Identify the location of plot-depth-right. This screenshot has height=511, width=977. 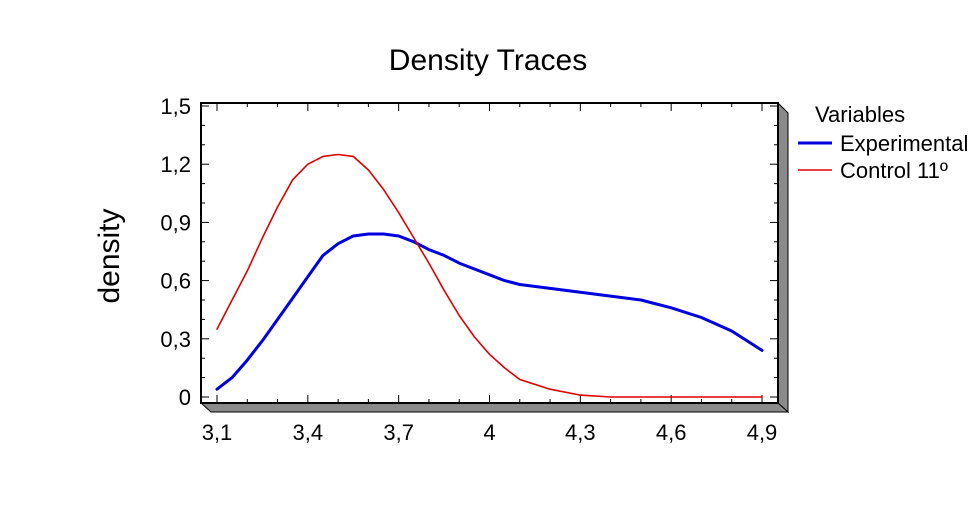
(783, 257).